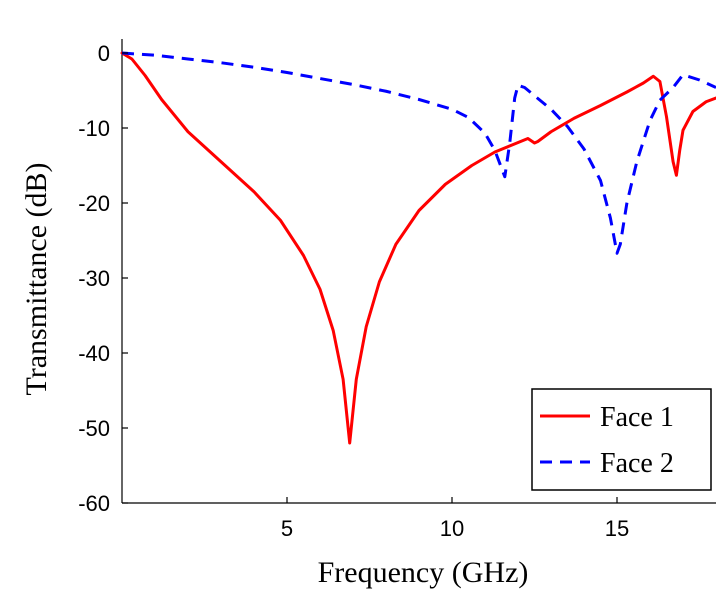 The height and width of the screenshot is (594, 716). Describe the element at coordinates (94, 128) in the screenshot. I see `y-tick-label: -10` at that location.